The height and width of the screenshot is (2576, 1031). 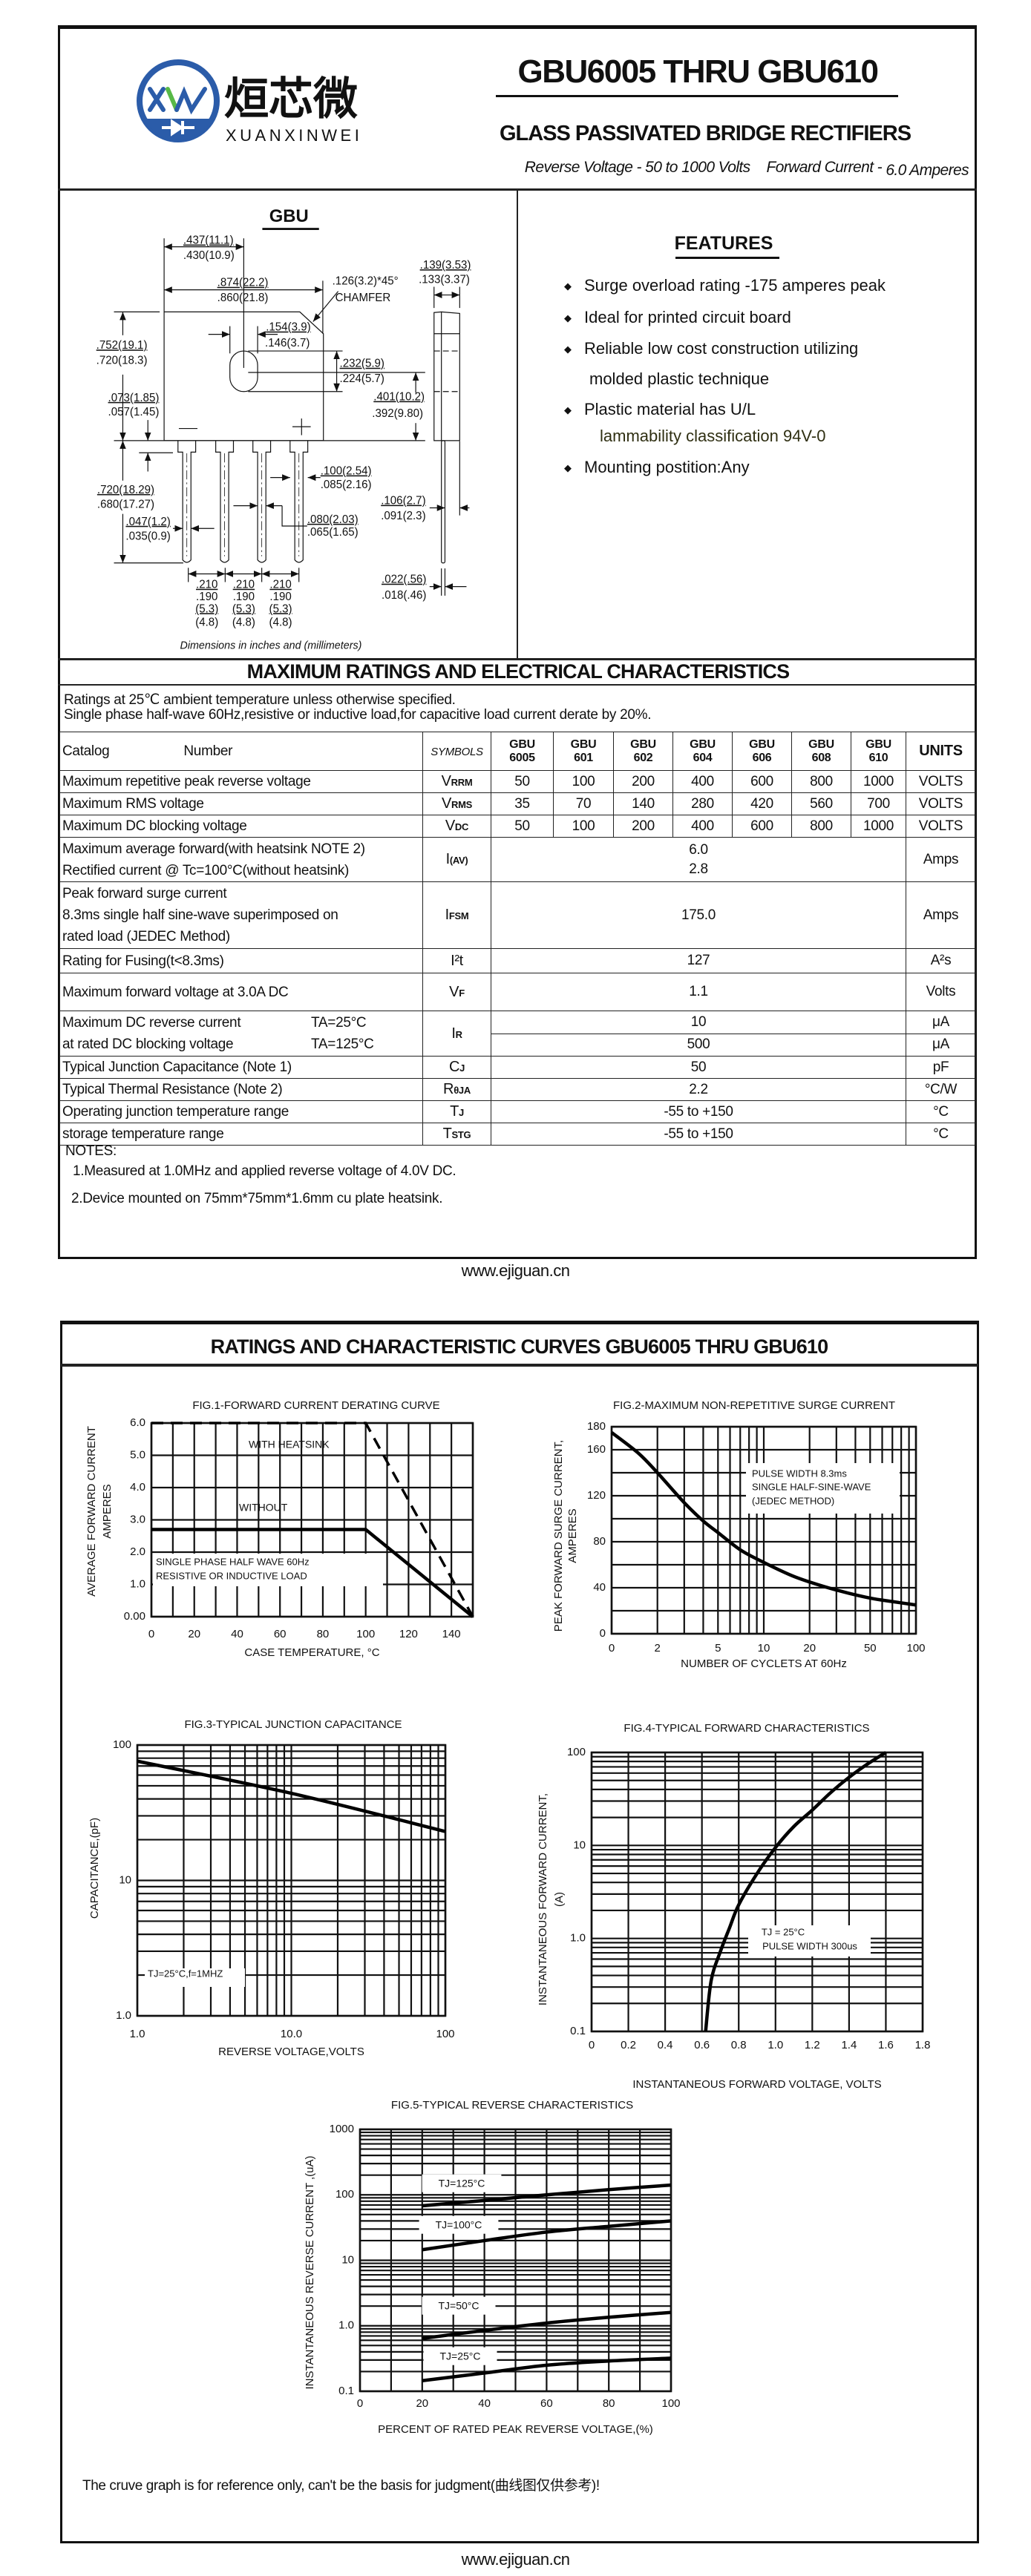 I want to click on value-cell: 560, so click(x=821, y=803).